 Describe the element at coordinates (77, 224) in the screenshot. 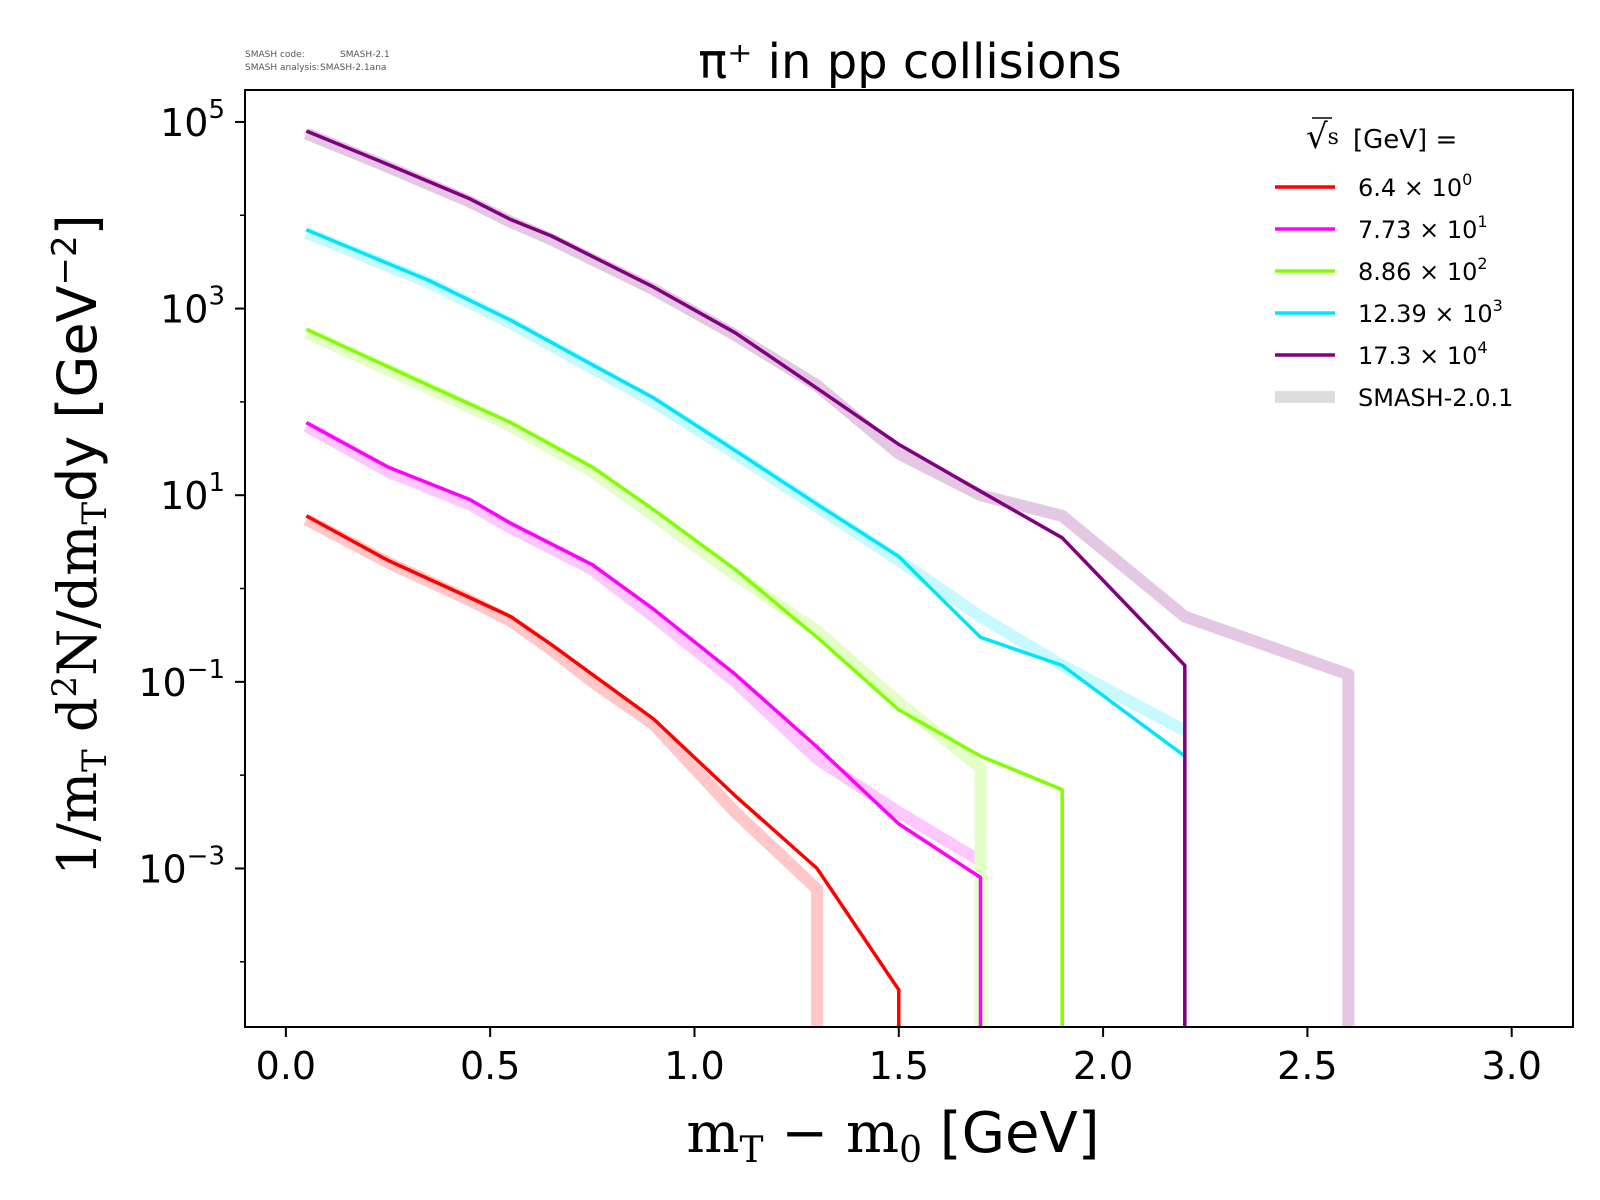

I see `y-axis-title-p5: ]` at that location.